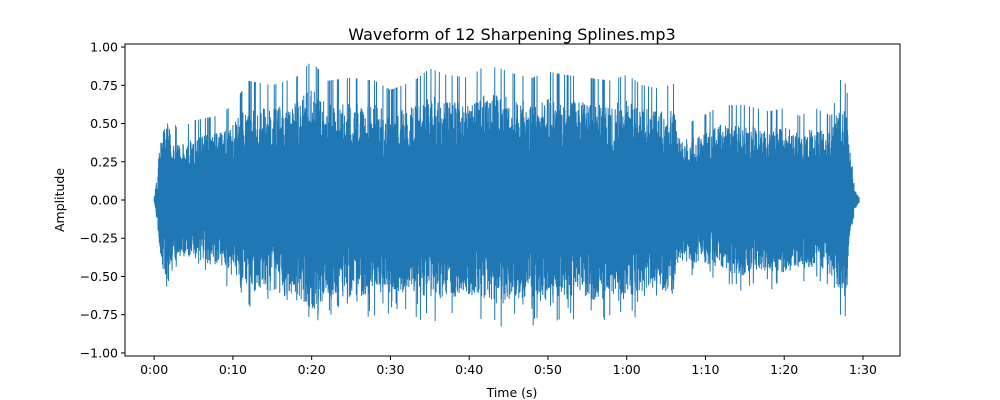  Describe the element at coordinates (511, 34) in the screenshot. I see `chart-title: Waveform of 12 Sharpening Splines.mp3` at that location.